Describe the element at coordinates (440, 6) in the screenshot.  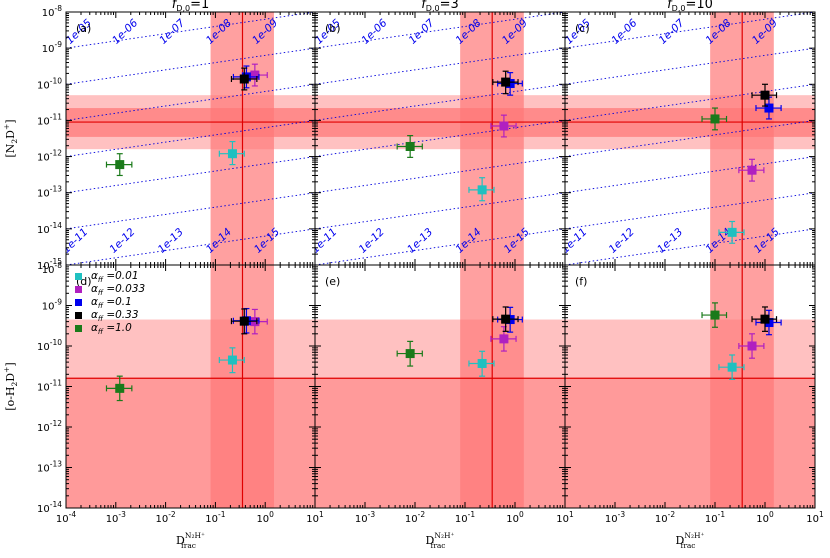
I see `column-title: fD,0=3` at that location.